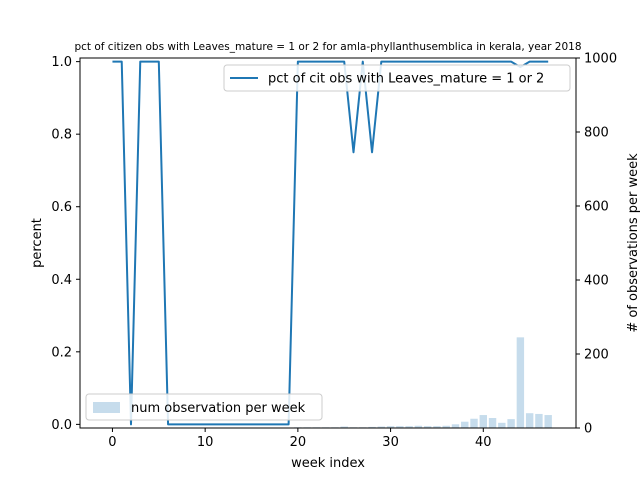 The width and height of the screenshot is (640, 480). Describe the element at coordinates (61, 425) in the screenshot. I see `y-tick-label: 0.0` at that location.